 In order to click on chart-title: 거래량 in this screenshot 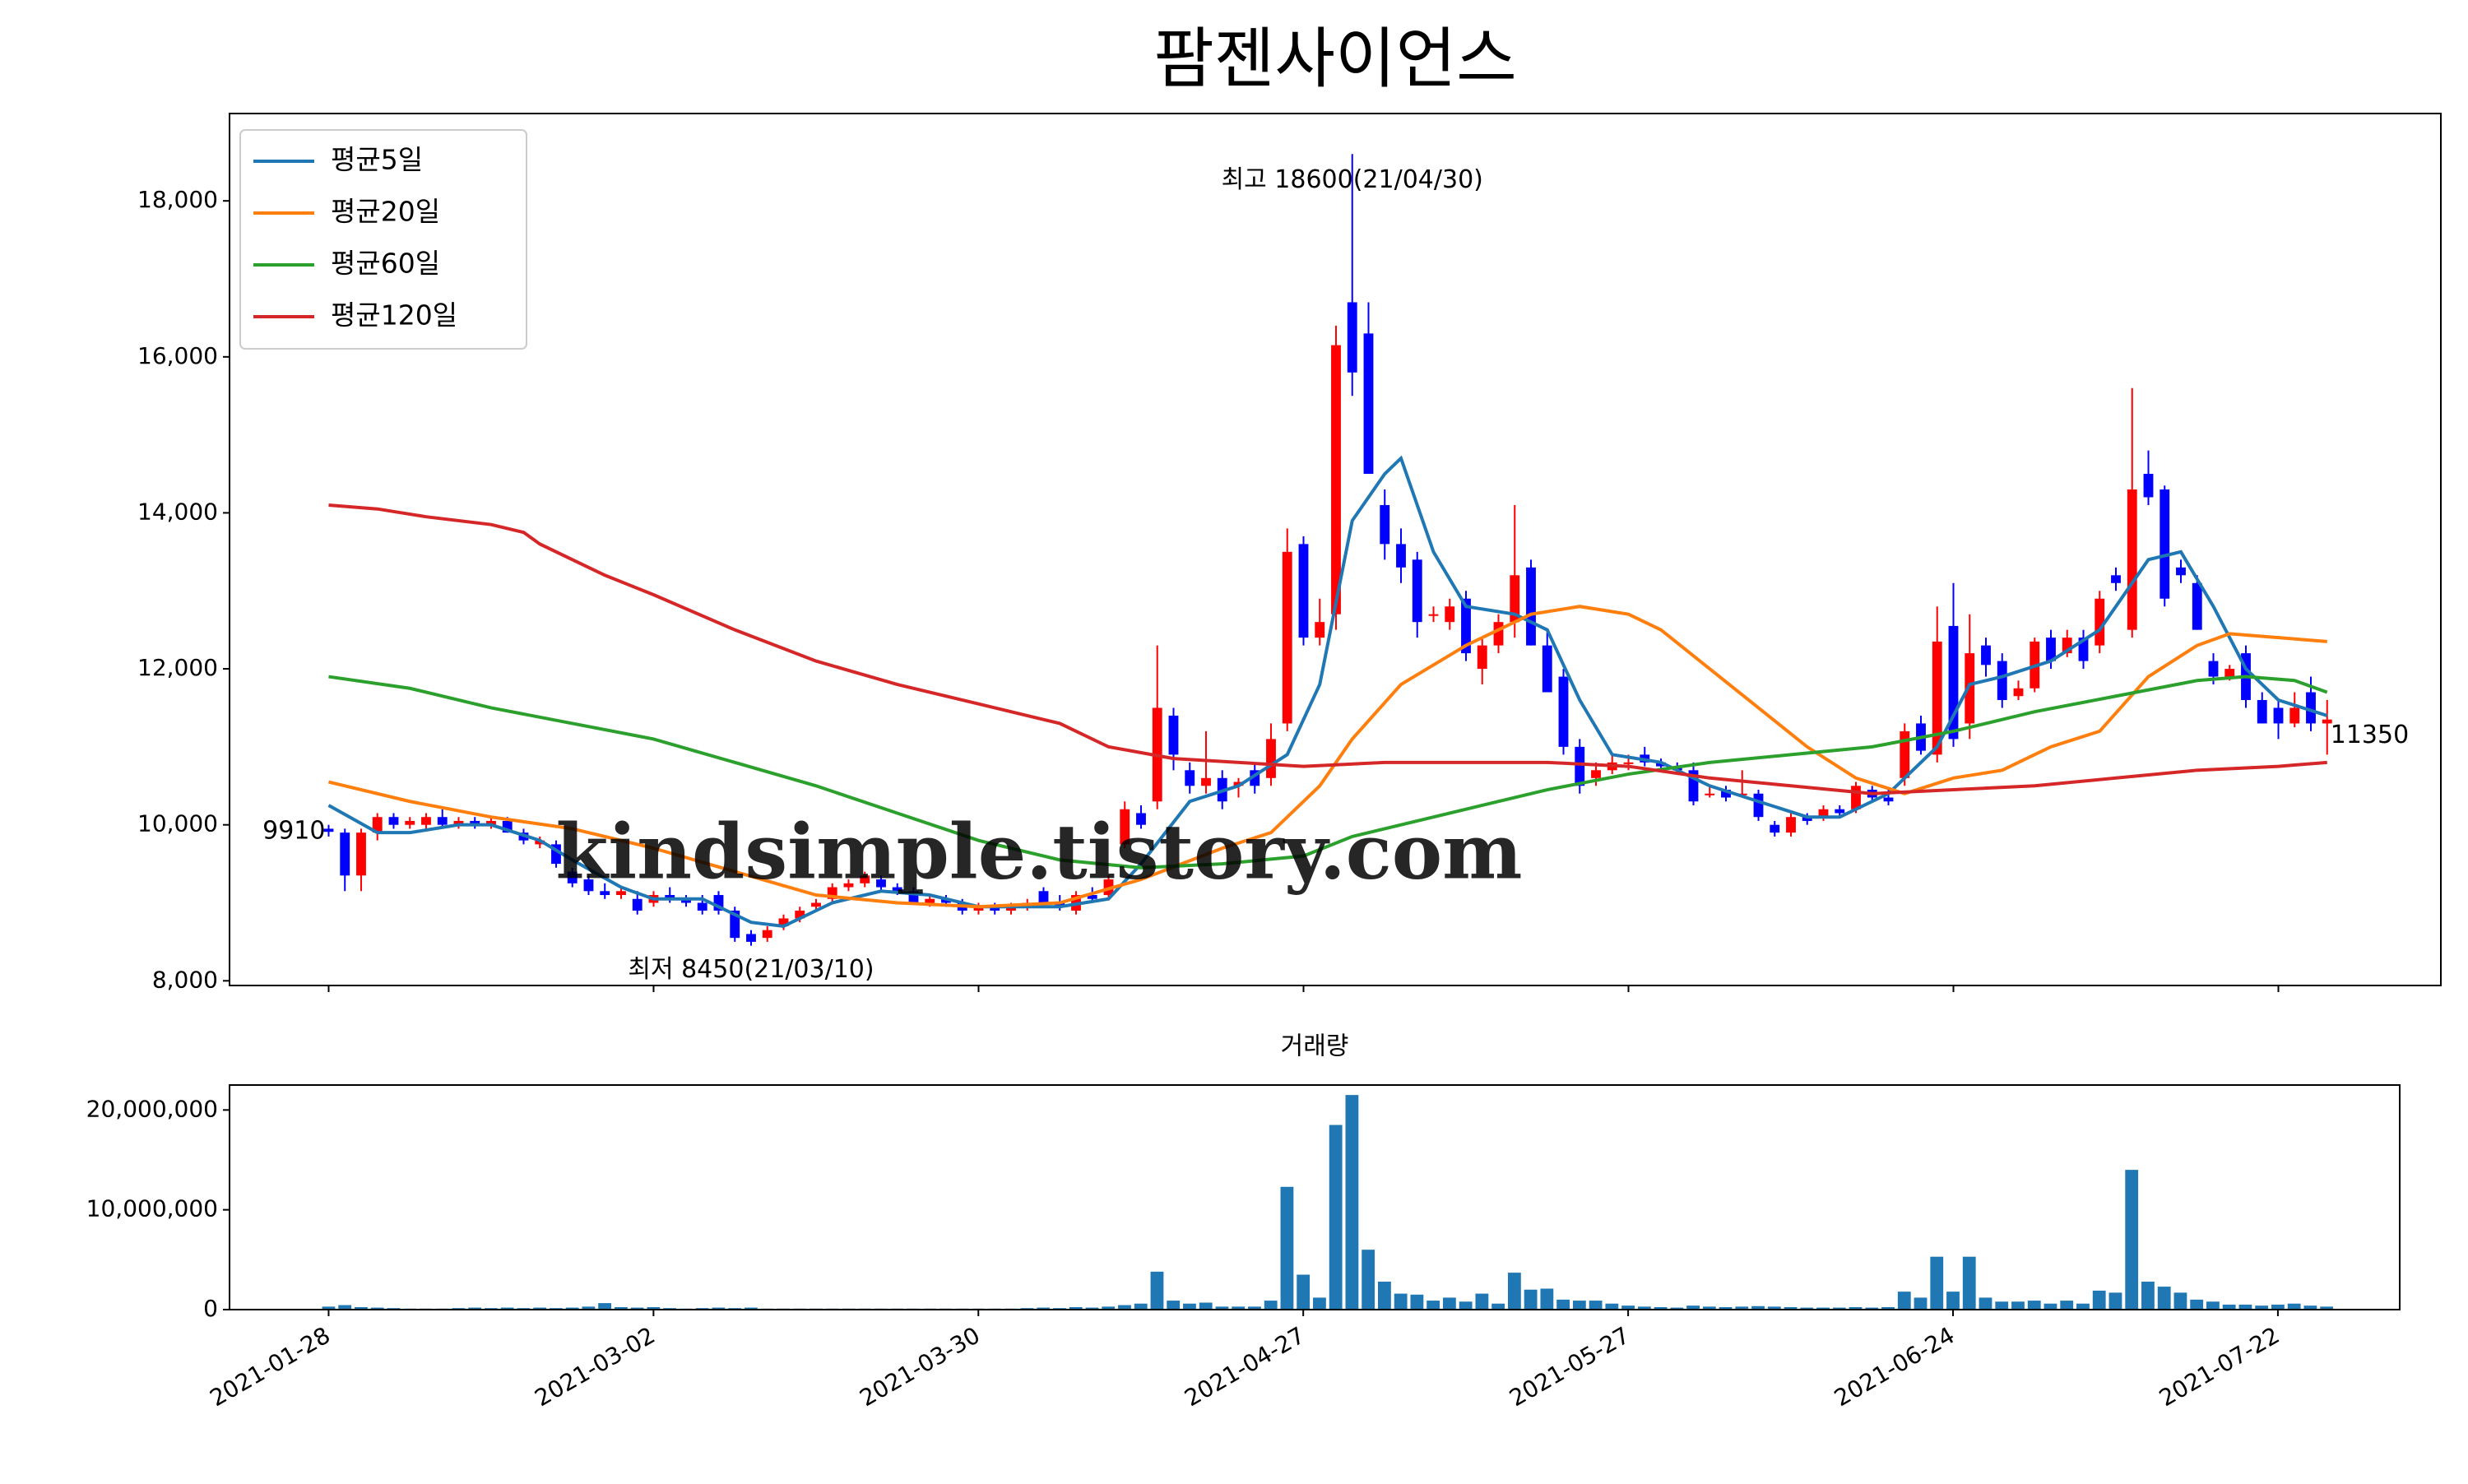, I will do `click(1315, 1046)`.